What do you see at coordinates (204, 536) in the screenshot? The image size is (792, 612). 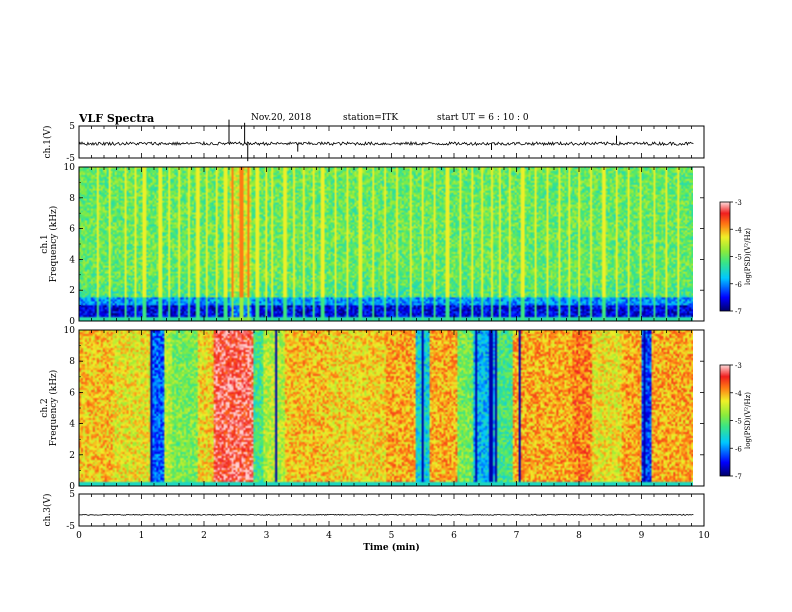 I see `x-tick-label: 2` at bounding box center [204, 536].